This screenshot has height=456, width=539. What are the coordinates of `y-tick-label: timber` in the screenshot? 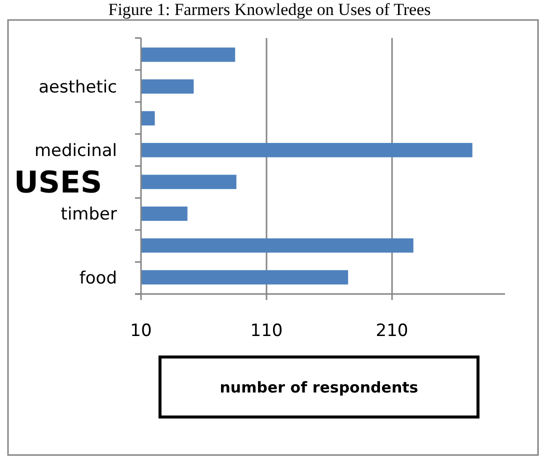 It's located at (88, 214).